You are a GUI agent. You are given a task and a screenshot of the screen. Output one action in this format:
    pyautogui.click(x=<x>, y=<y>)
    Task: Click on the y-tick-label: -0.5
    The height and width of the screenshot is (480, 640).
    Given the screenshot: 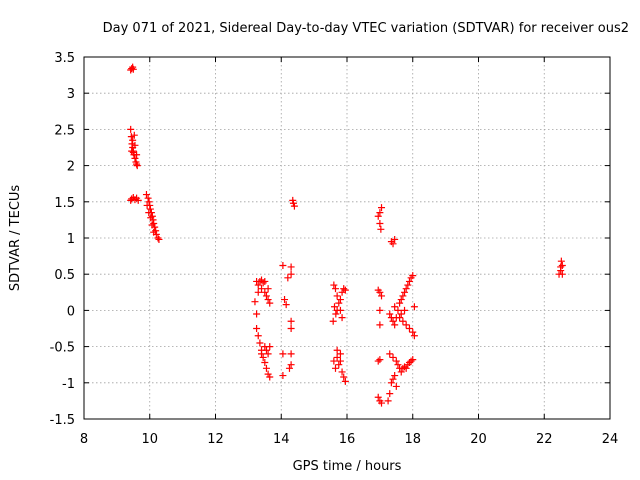 What is the action you would take?
    pyautogui.click(x=62, y=348)
    